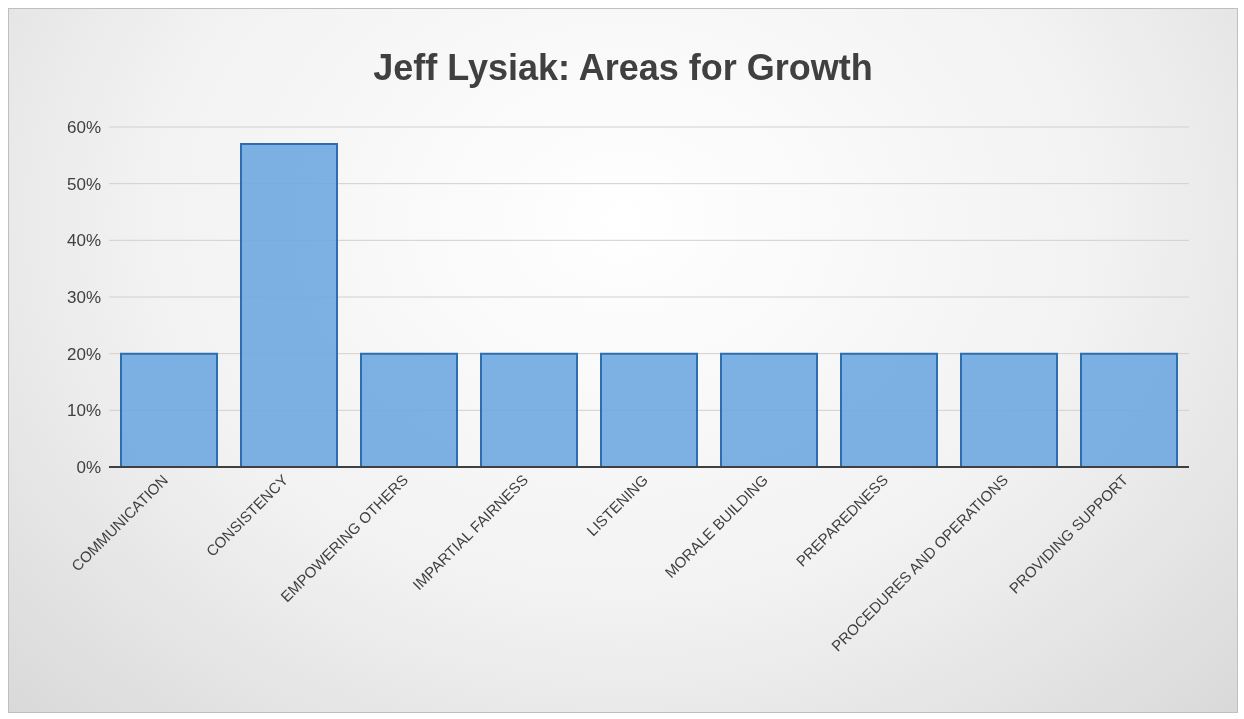  What do you see at coordinates (623, 68) in the screenshot?
I see `chart-title: Jeff Lysiak: Areas for Growth` at bounding box center [623, 68].